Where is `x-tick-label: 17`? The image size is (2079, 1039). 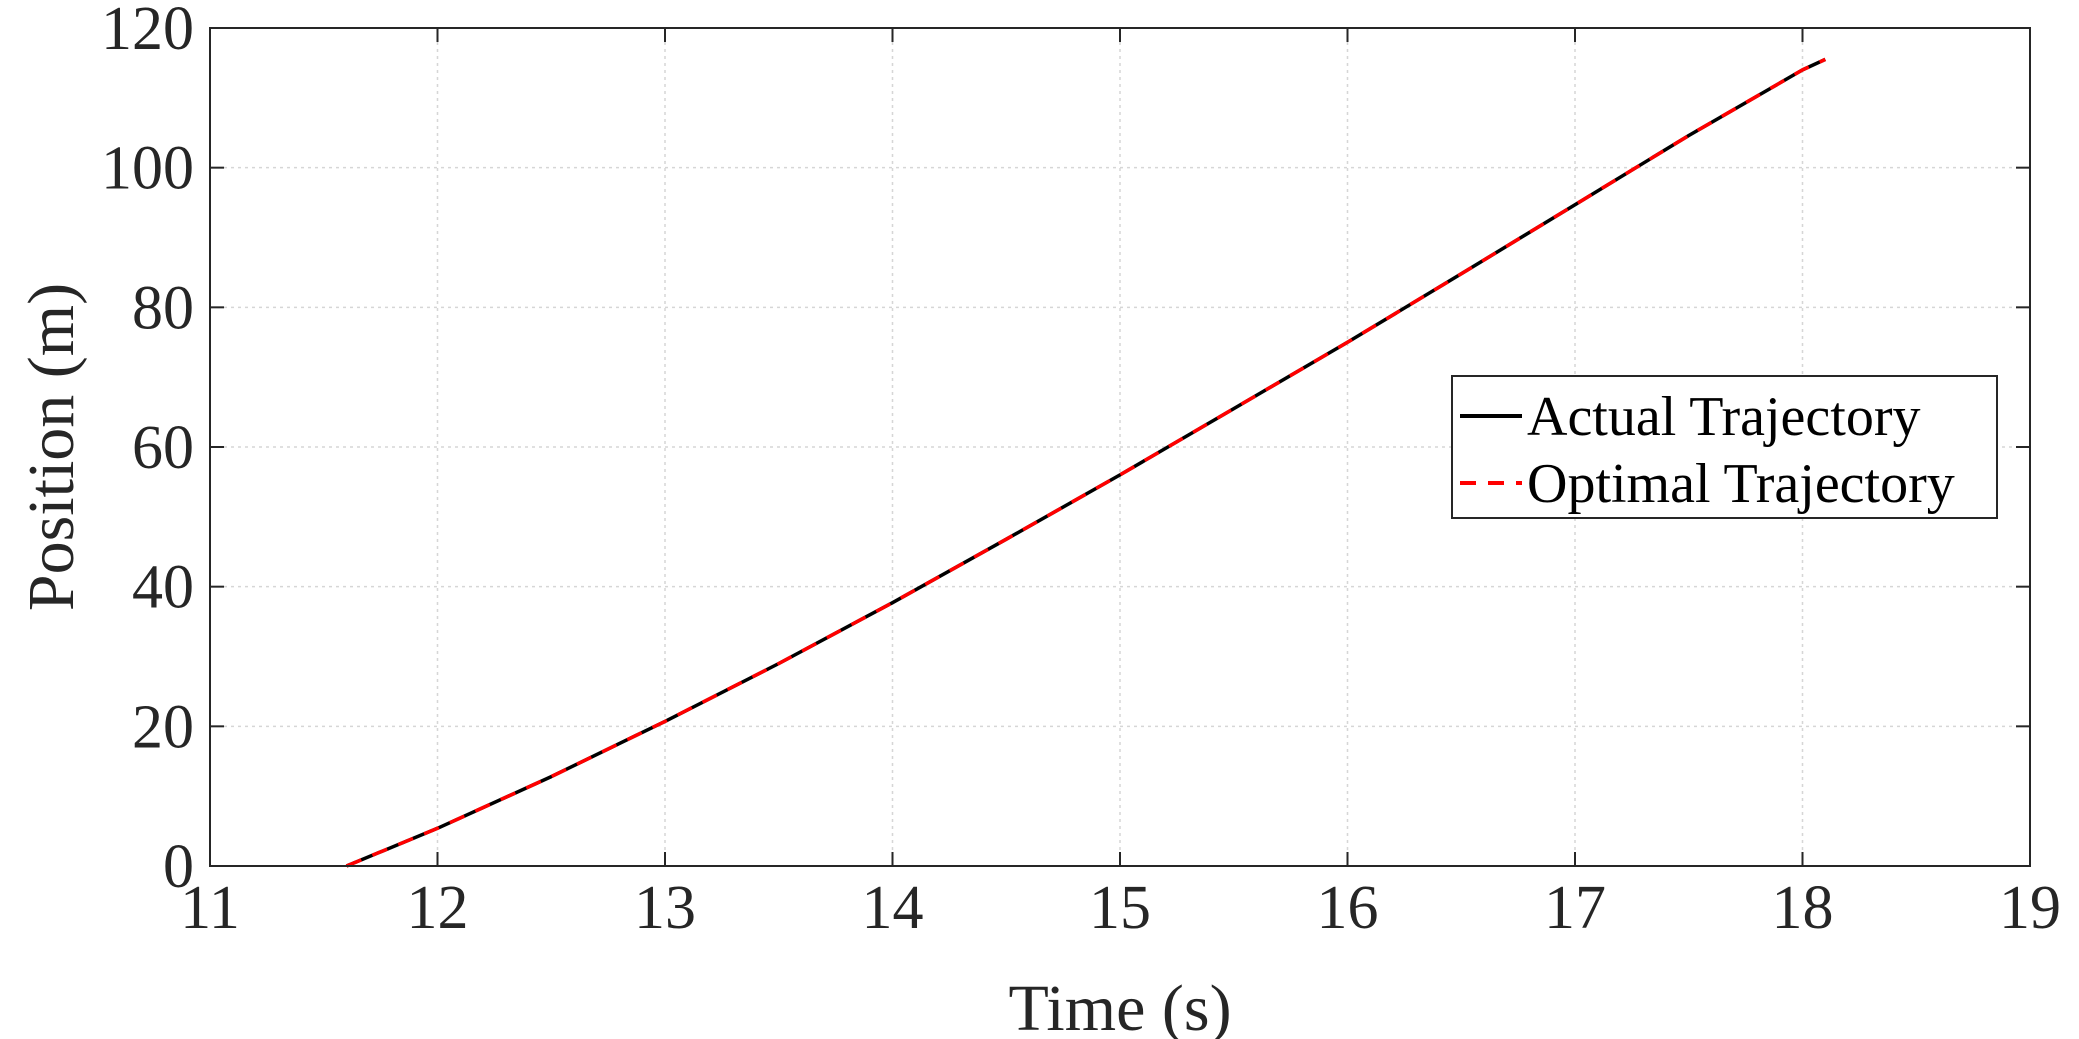 x-tick-label: 17 is located at coordinates (1575, 908).